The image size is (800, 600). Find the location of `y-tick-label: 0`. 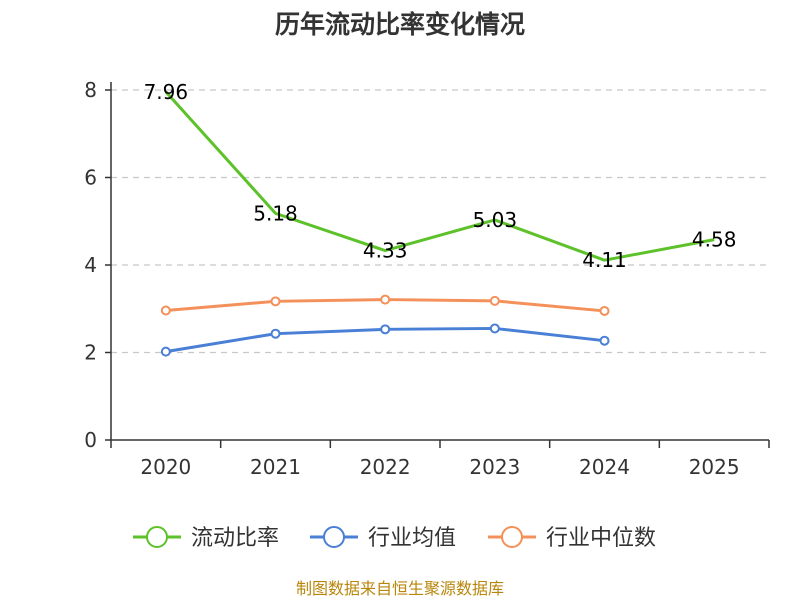

y-tick-label: 0 is located at coordinates (90, 440).